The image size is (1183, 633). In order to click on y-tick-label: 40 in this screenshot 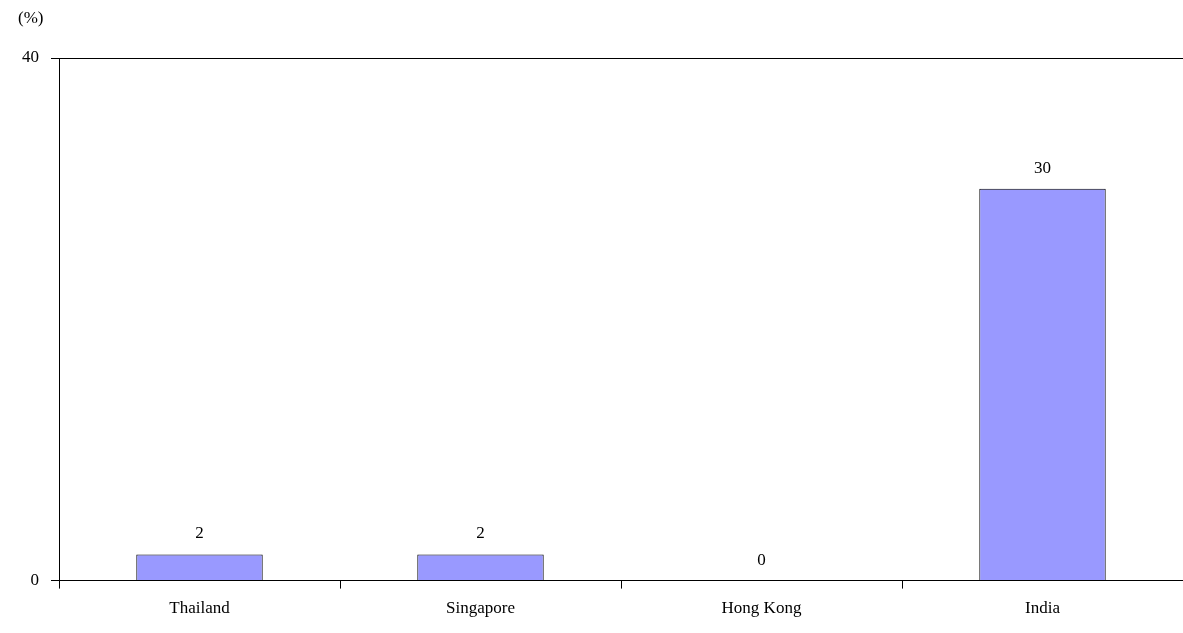, I will do `click(30, 57)`.